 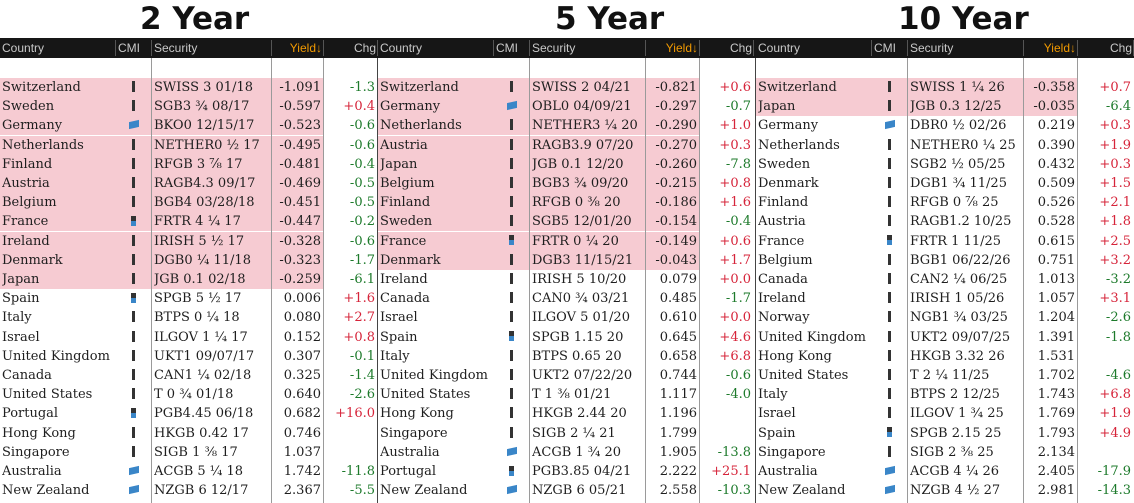 I want to click on table-row: Portugal PGB4.45 06/18 0.682 +16.0, so click(x=189, y=413).